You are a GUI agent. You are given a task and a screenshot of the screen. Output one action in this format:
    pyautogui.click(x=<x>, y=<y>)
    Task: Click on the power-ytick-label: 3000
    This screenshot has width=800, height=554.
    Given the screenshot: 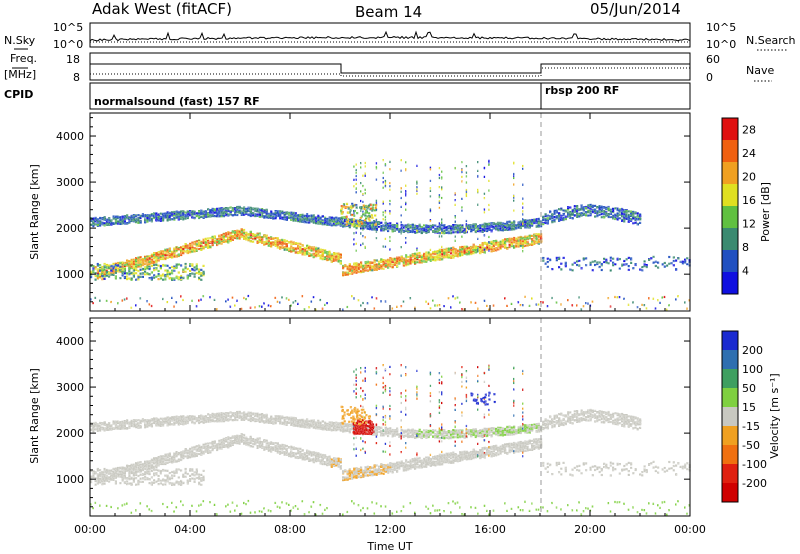 What is the action you would take?
    pyautogui.click(x=70, y=182)
    